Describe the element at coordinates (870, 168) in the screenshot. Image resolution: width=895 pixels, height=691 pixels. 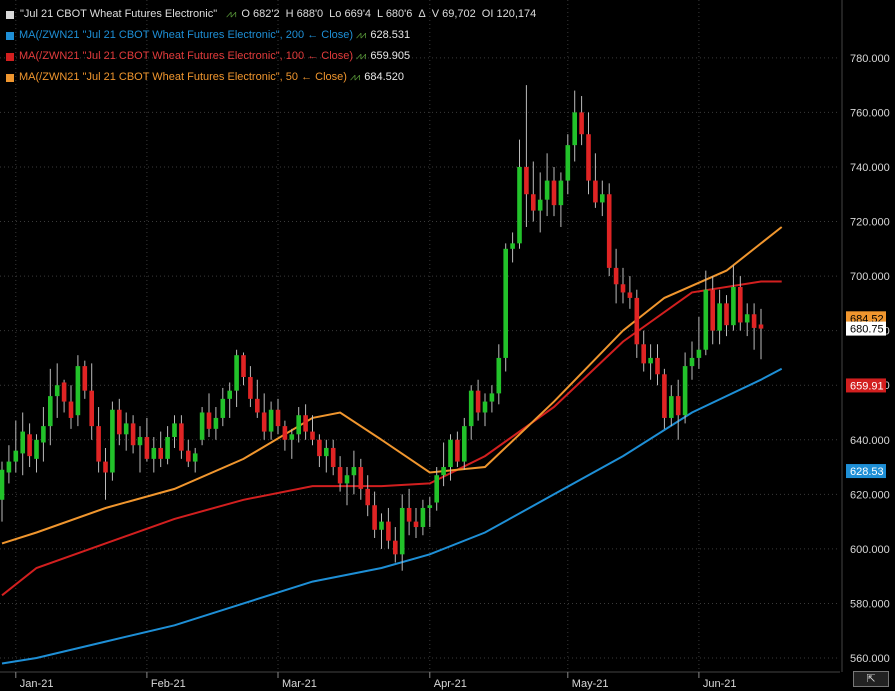
I see `y-tick-label: 740.000` at that location.